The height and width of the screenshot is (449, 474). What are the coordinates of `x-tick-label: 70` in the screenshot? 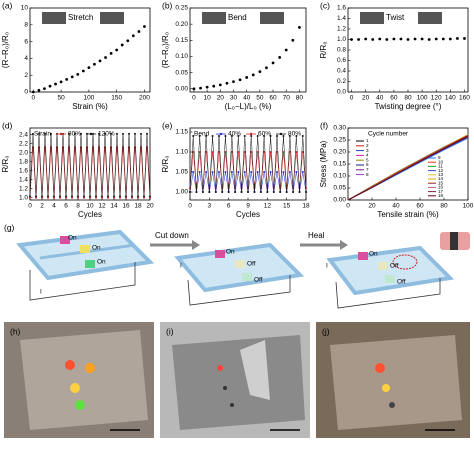 It's located at (287, 98).